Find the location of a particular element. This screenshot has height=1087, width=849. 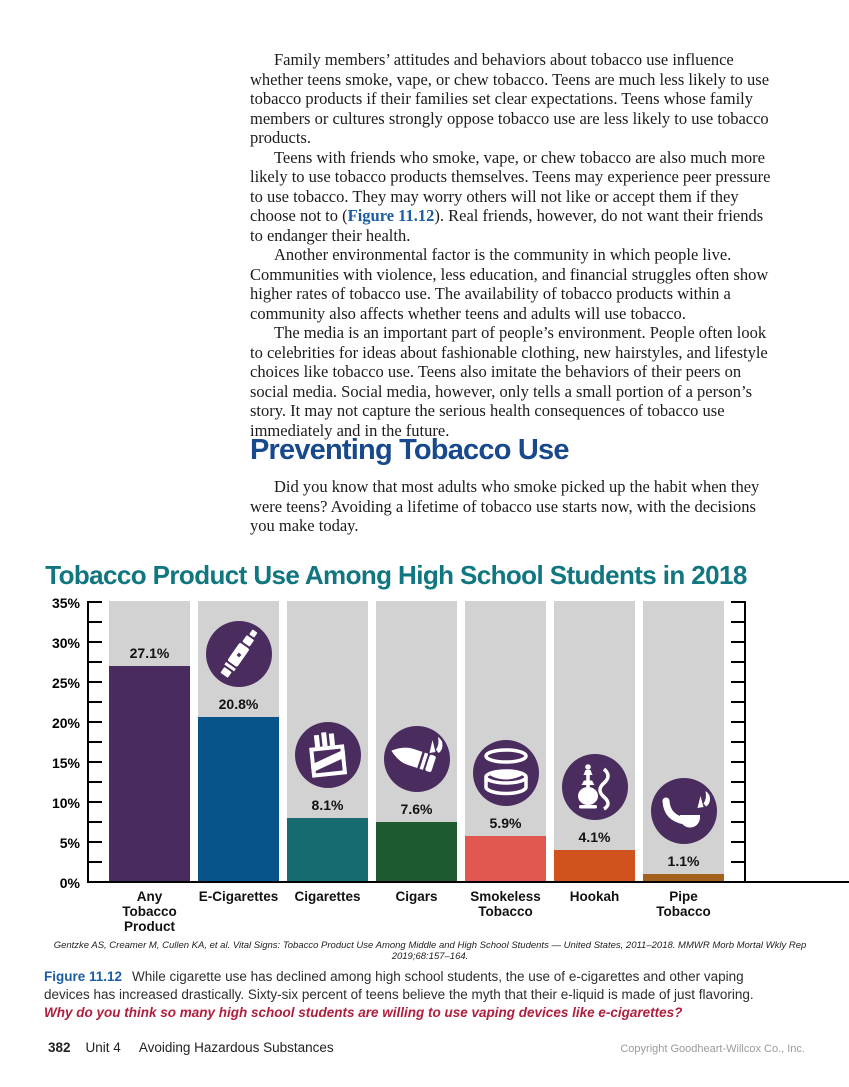

bar-cigars is located at coordinates (416, 852).